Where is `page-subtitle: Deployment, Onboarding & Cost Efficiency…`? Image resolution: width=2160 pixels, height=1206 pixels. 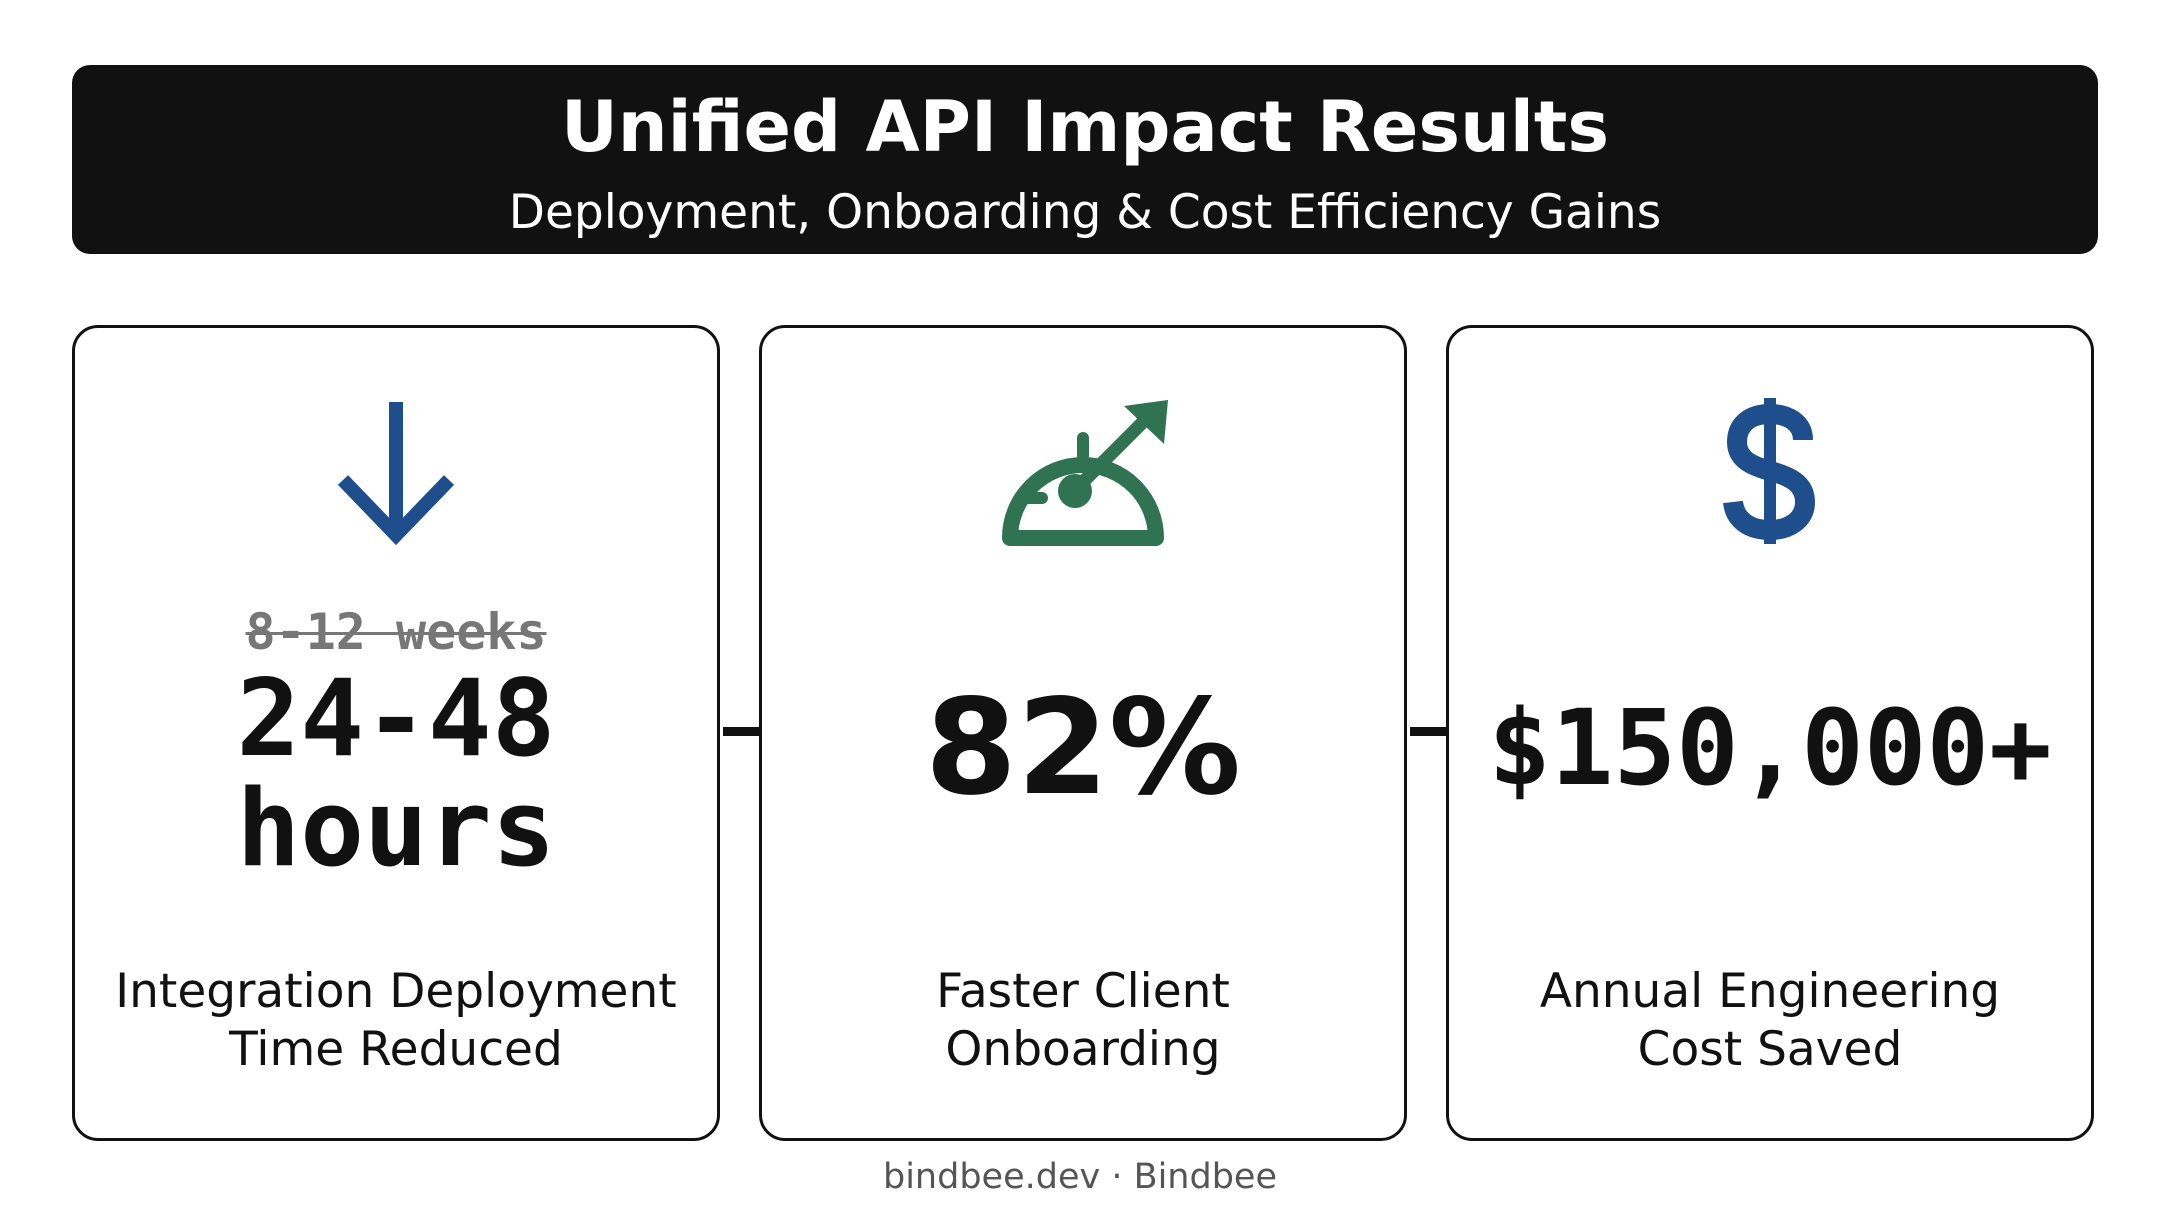
page-subtitle: Deployment, Onboarding & Cost Efficiency… is located at coordinates (1085, 212).